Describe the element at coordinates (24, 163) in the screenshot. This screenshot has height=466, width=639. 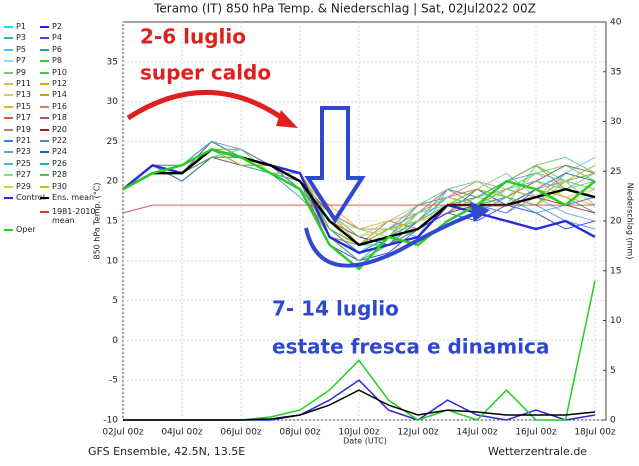
I see `legend-label: P25` at that location.